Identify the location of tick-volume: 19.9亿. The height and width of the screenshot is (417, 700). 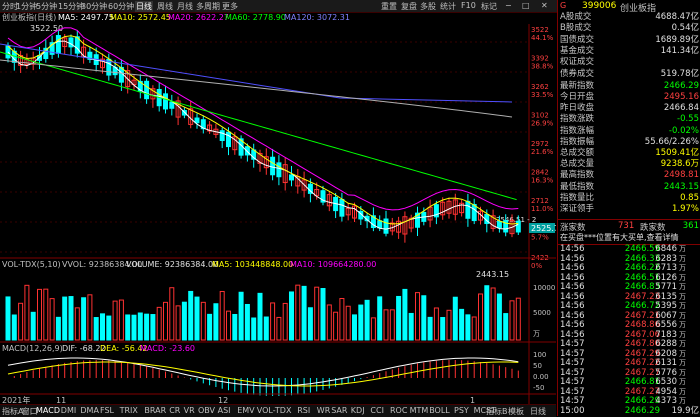
(685, 410).